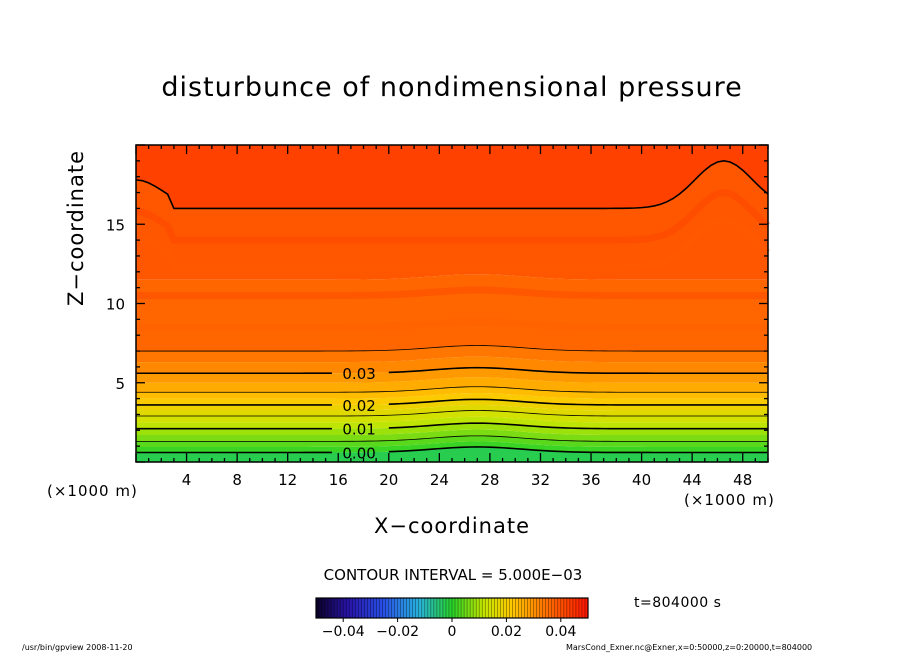  Describe the element at coordinates (358, 374) in the screenshot. I see `contour-label: 0.03` at that location.